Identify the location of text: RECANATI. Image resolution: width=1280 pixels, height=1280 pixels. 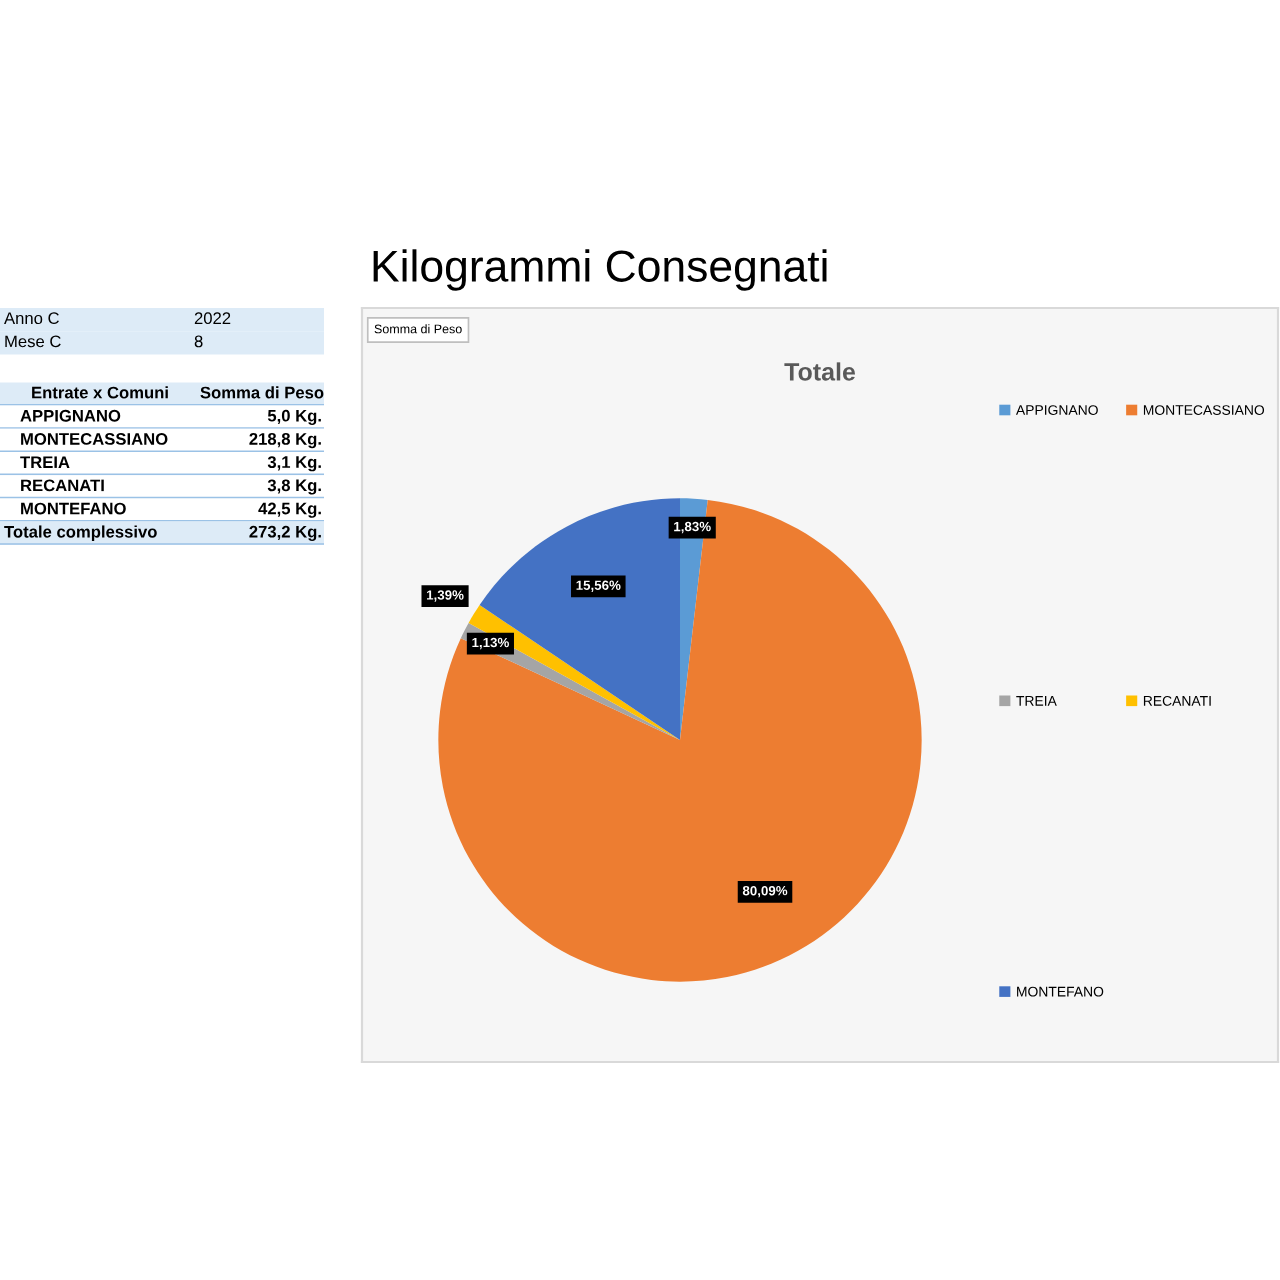
(62, 485).